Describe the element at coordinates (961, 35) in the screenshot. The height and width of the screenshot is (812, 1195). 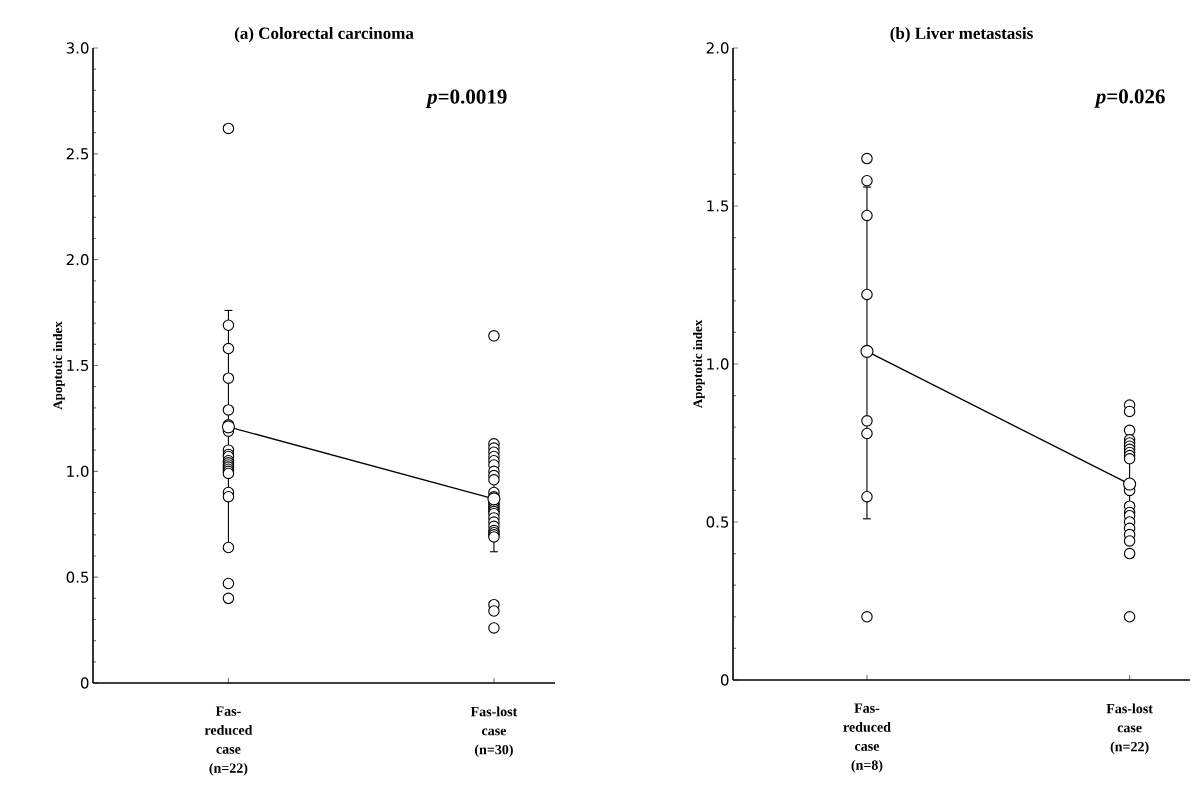
I see `chart-title: (b) Liver metastasis` at that location.